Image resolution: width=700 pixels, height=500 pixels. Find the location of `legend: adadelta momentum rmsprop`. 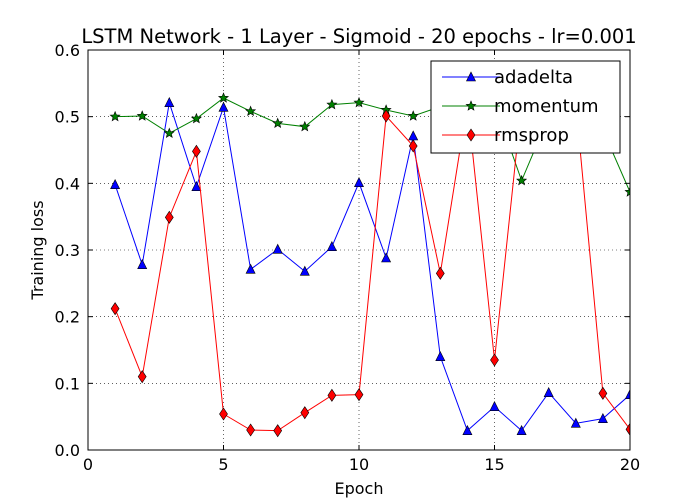

legend: adadelta momentum rmsprop is located at coordinates (525, 107).